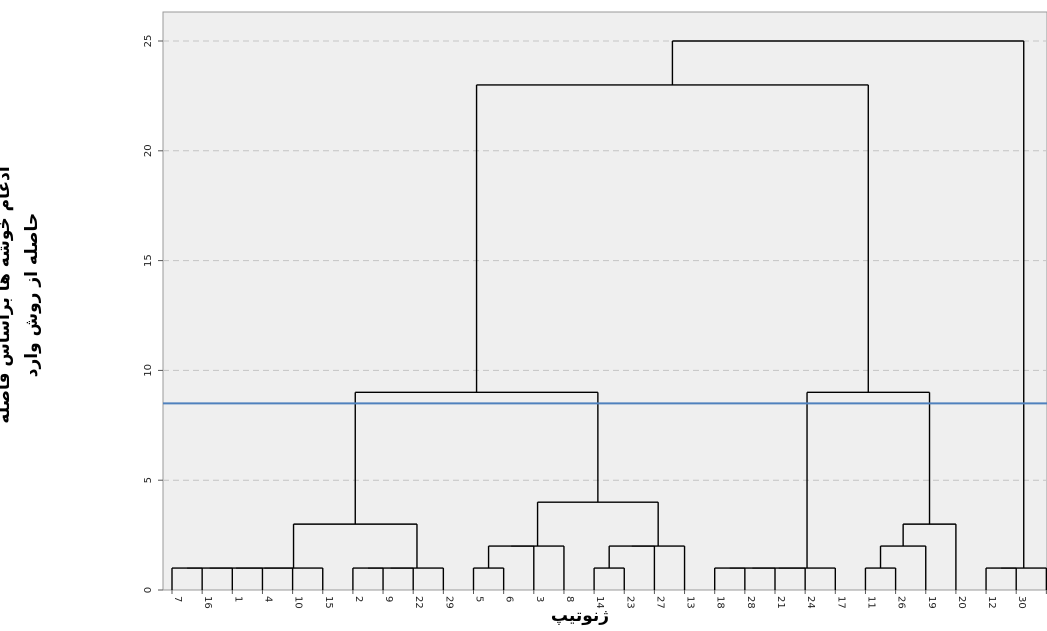  I want to click on leaf-label: 23, so click(629, 602).